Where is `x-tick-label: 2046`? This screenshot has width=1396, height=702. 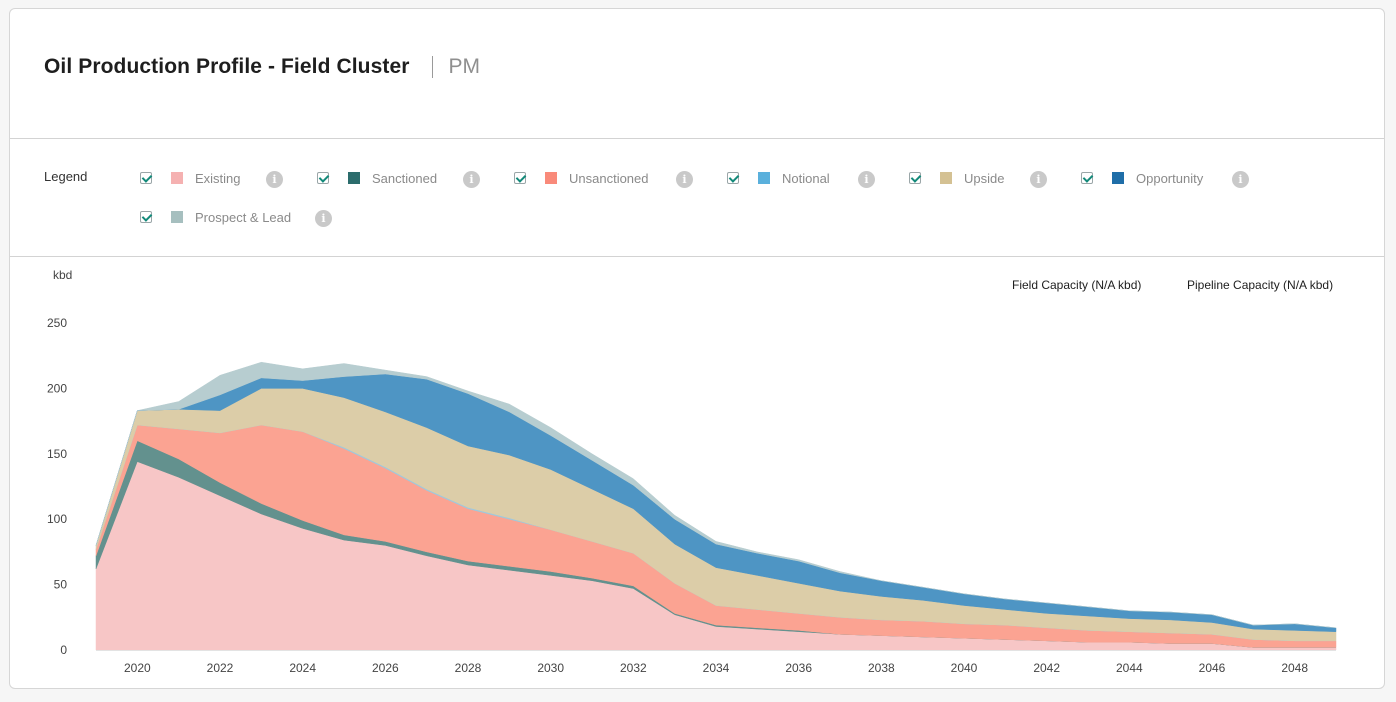
x-tick-label: 2046 is located at coordinates (1212, 668).